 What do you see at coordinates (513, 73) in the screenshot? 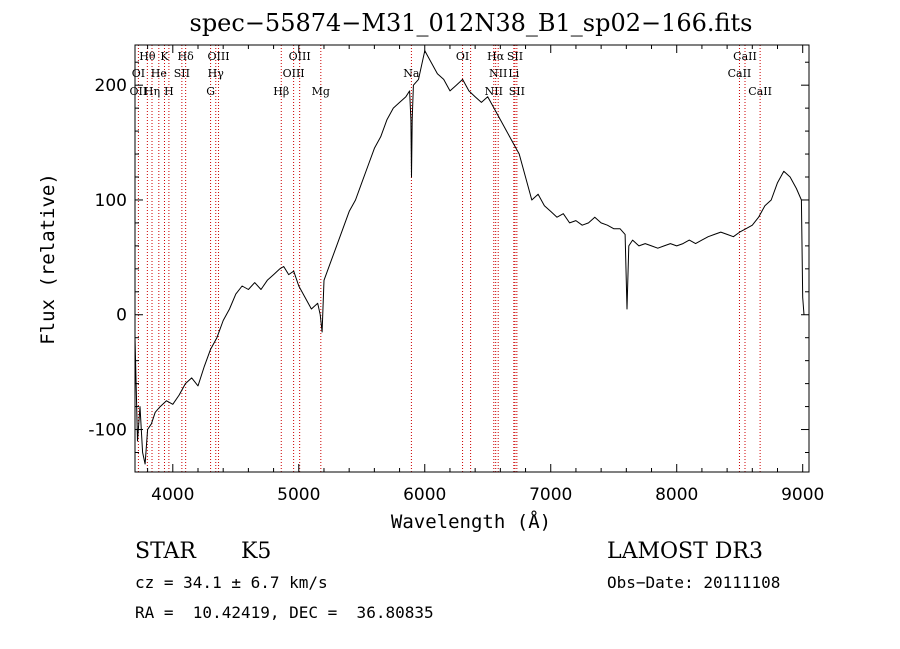
I see `line-label: Li` at bounding box center [513, 73].